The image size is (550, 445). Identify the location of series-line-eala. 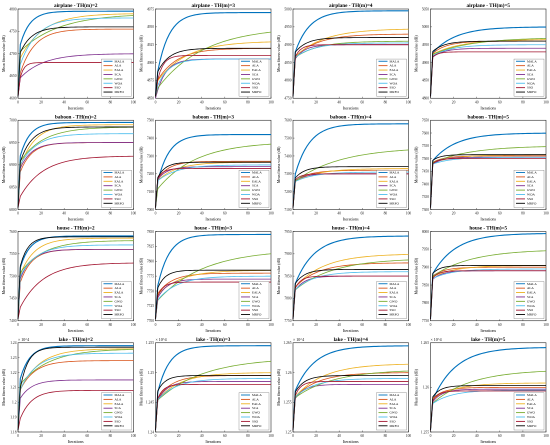
(213, 294).